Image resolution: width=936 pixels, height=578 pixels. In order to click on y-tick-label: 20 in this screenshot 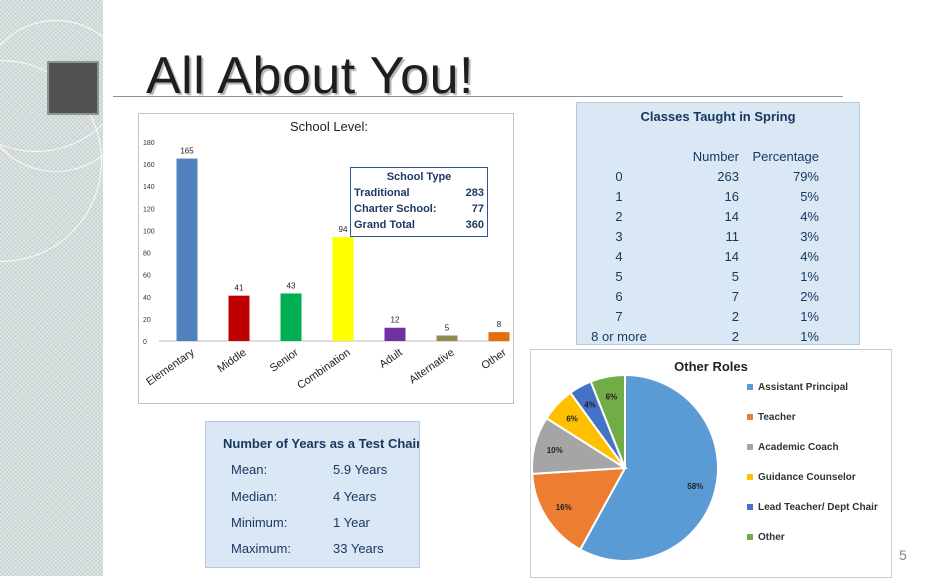, I will do `click(147, 320)`.